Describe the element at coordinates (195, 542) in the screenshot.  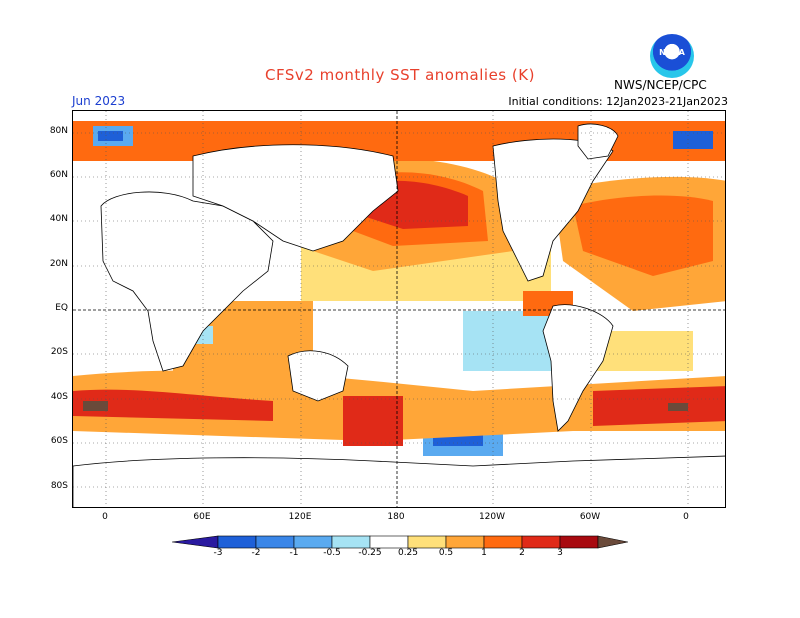
I see `colorbar-arrow-low` at that location.